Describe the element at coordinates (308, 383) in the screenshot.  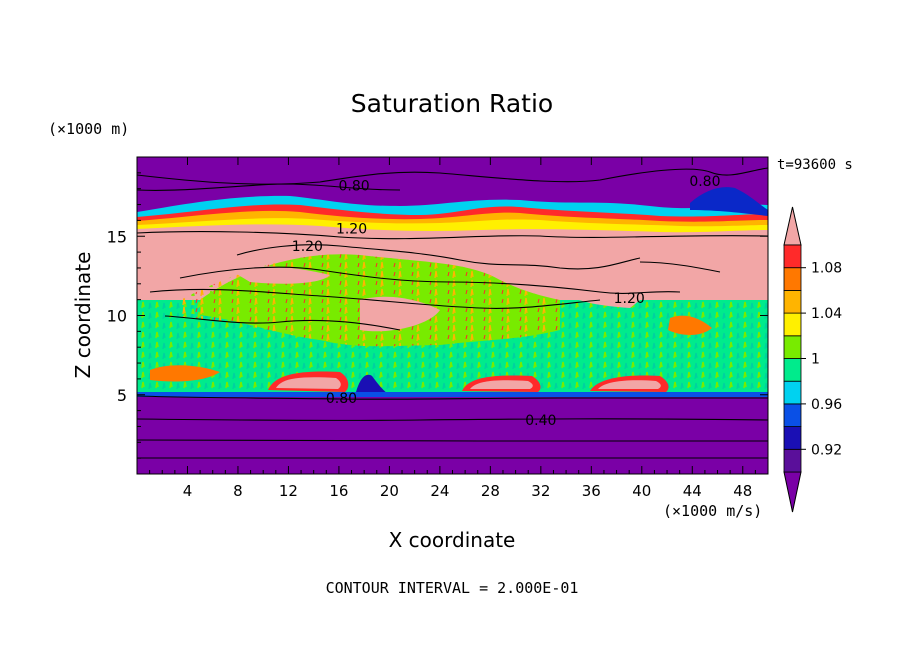
I see `lower-lens-1-inner` at that location.